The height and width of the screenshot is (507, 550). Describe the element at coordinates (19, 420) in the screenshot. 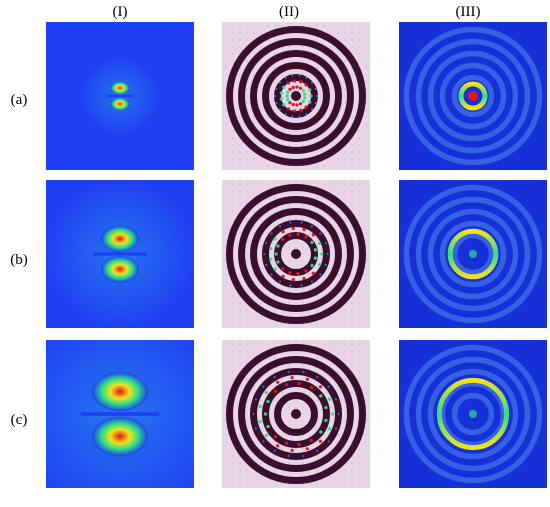

I see `row-label-c: (c)` at that location.